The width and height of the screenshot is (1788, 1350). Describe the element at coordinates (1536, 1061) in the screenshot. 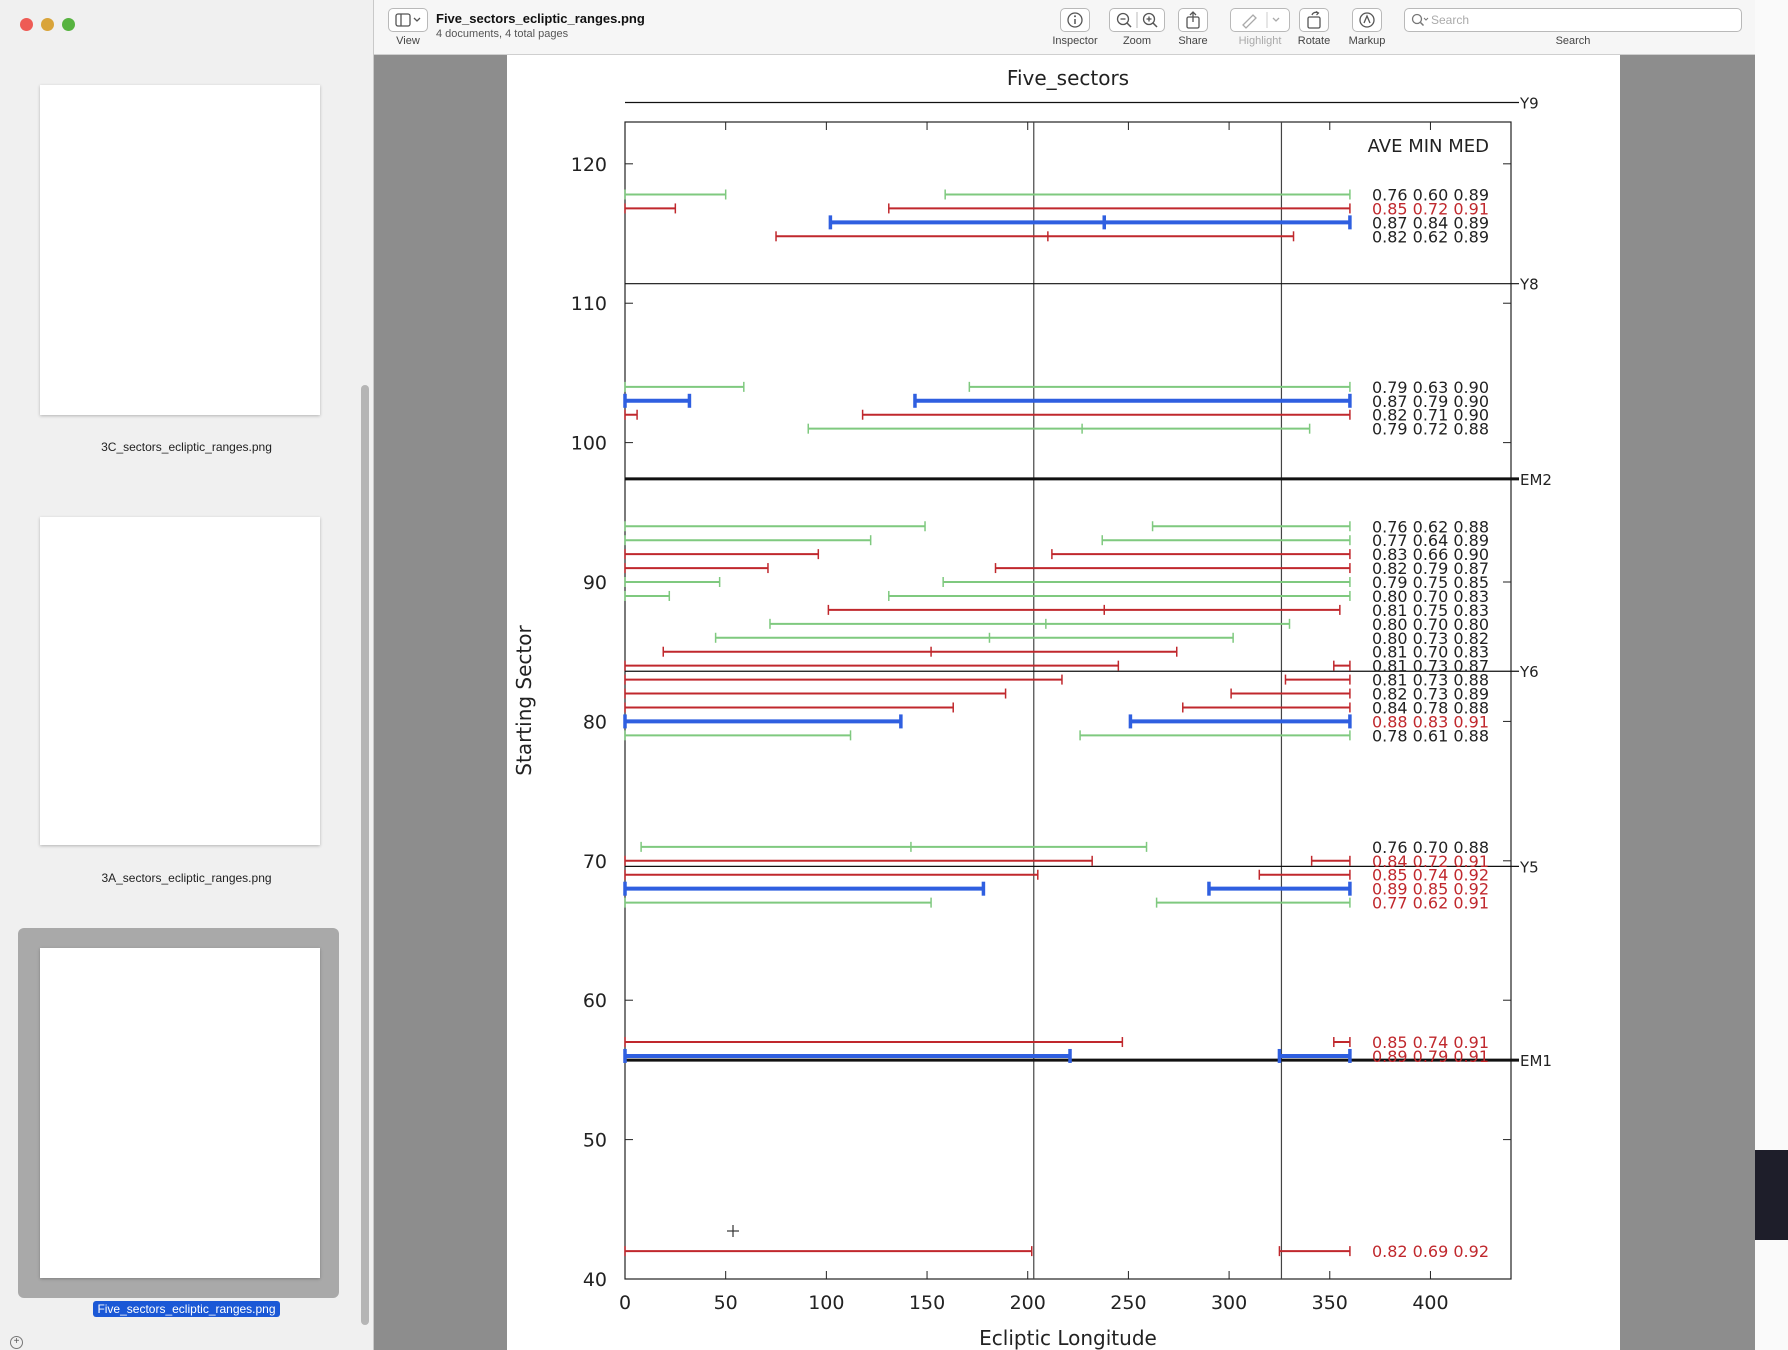

I see `marker-label-em1: EM1` at that location.